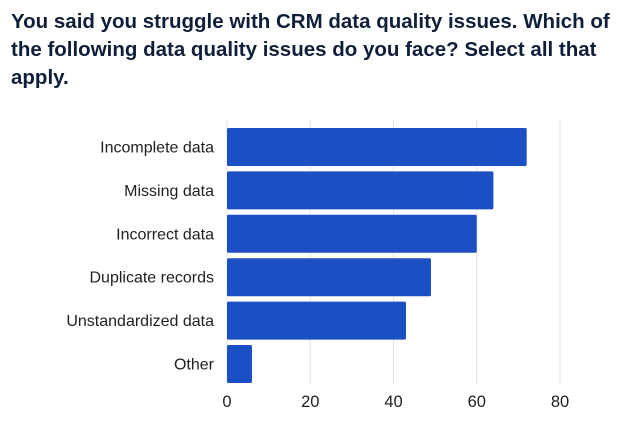  I want to click on category-label: Incomplete data, so click(157, 148).